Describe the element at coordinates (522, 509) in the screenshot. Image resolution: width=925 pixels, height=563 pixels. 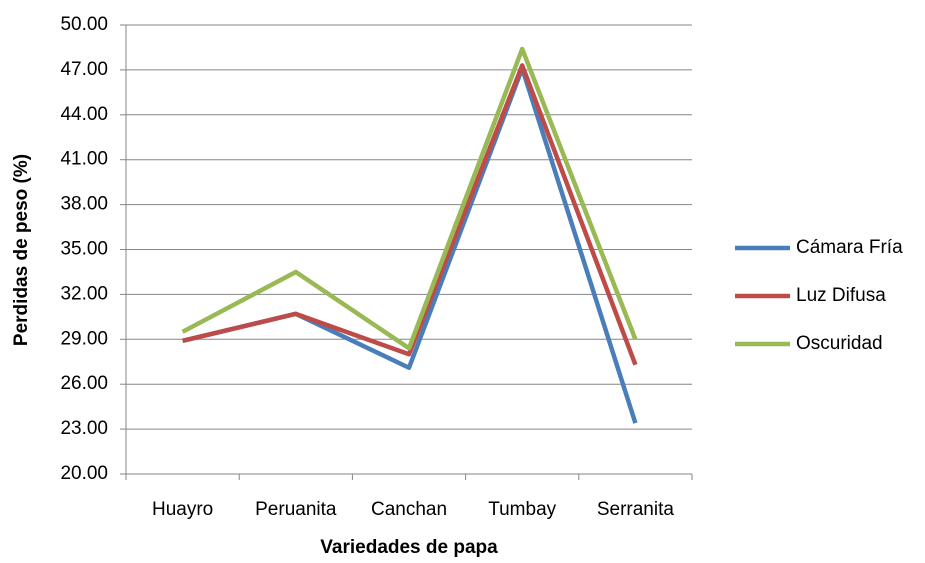
I see `x-tick-label: Tumbay` at that location.